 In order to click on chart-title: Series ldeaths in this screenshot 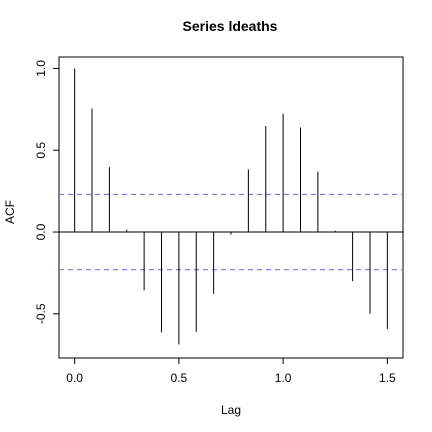, I will do `click(230, 26)`.